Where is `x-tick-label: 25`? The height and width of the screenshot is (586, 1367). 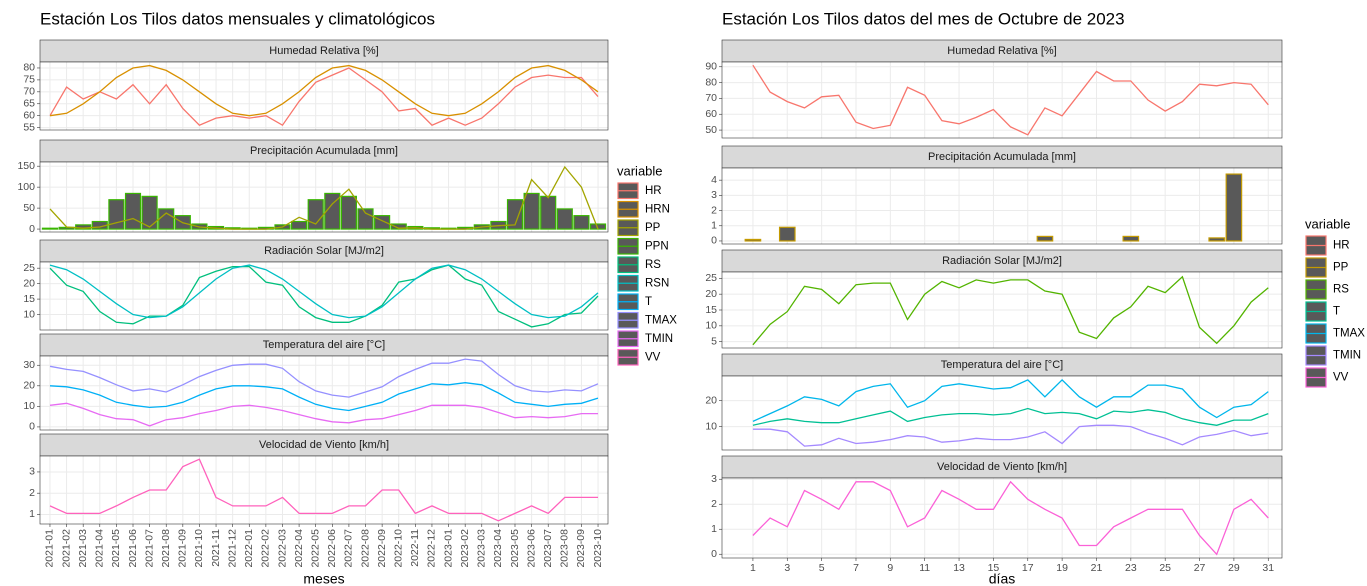 x-tick-label: 25 is located at coordinates (1165, 568).